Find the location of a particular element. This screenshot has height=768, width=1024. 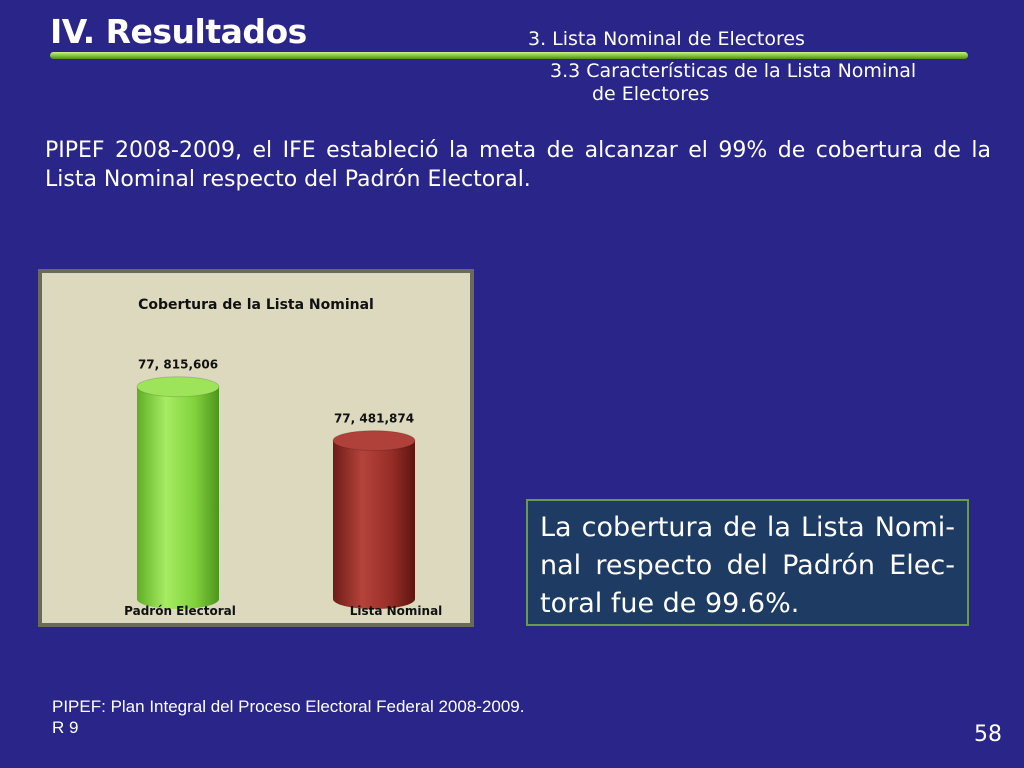

page-number: 58 is located at coordinates (988, 734).